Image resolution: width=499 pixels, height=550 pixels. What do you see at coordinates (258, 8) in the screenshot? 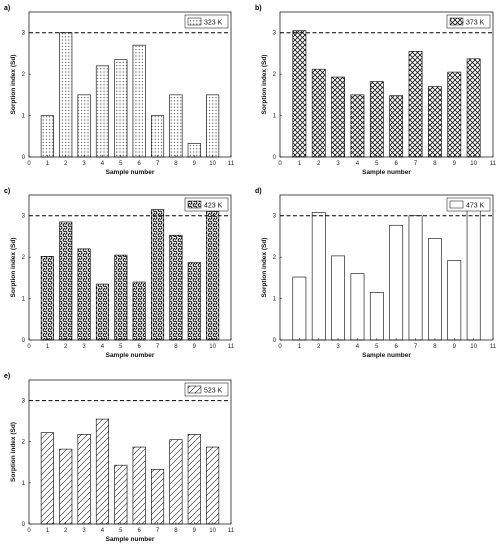
I see `panel-label: b)` at bounding box center [258, 8].